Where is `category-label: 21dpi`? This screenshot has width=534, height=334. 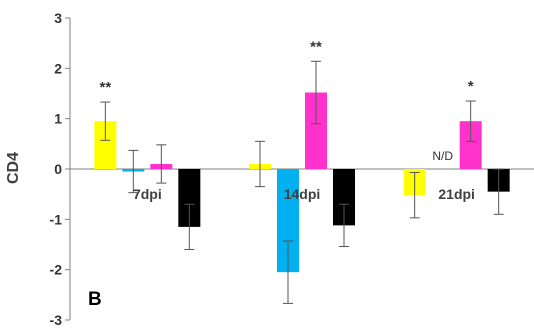 category-label: 21dpi is located at coordinates (456, 194).